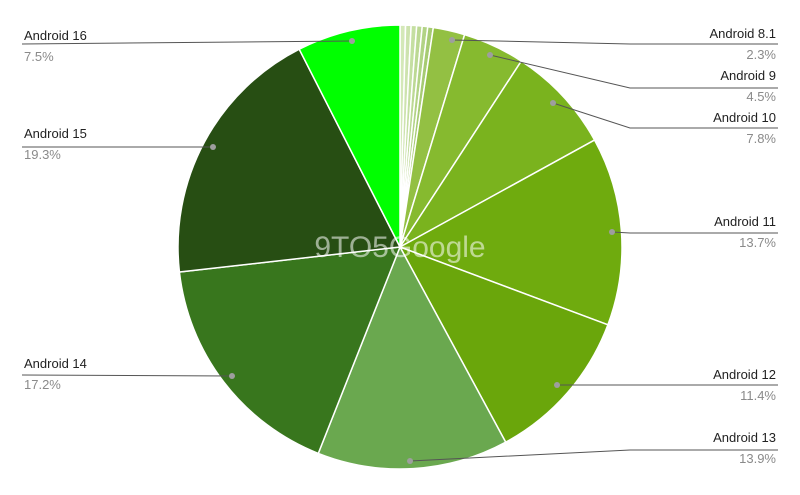  What do you see at coordinates (757, 458) in the screenshot?
I see `slice-percent-label: 13.9%` at bounding box center [757, 458].